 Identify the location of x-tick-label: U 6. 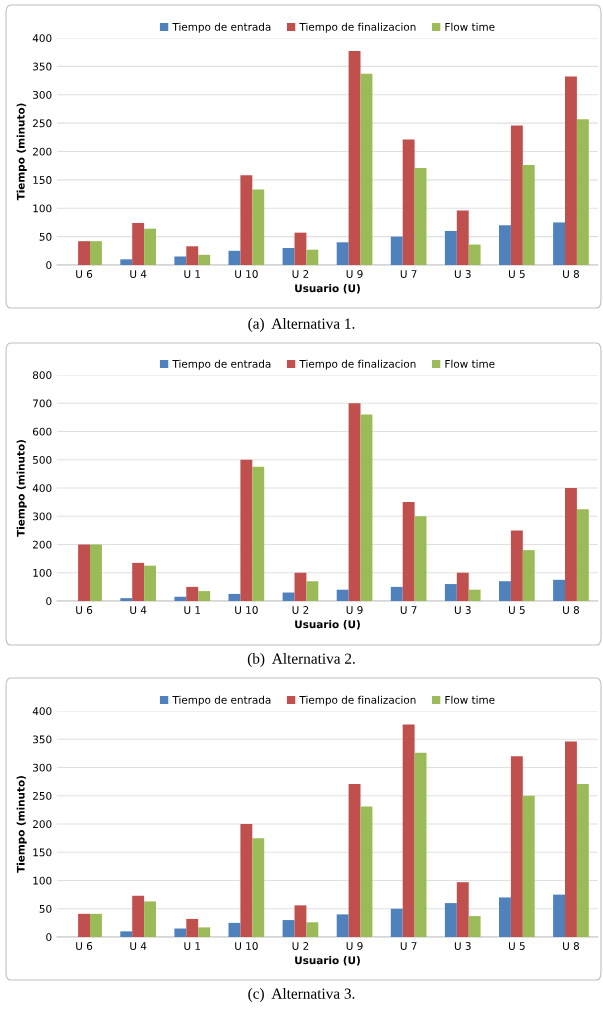
(84, 946).